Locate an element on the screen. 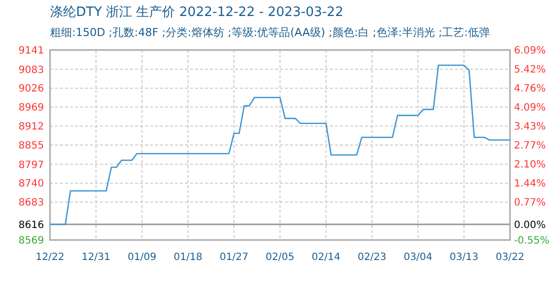 Image resolution: width=560 pixels, height=300 pixels. y-tick-label: 8740 is located at coordinates (31, 184).